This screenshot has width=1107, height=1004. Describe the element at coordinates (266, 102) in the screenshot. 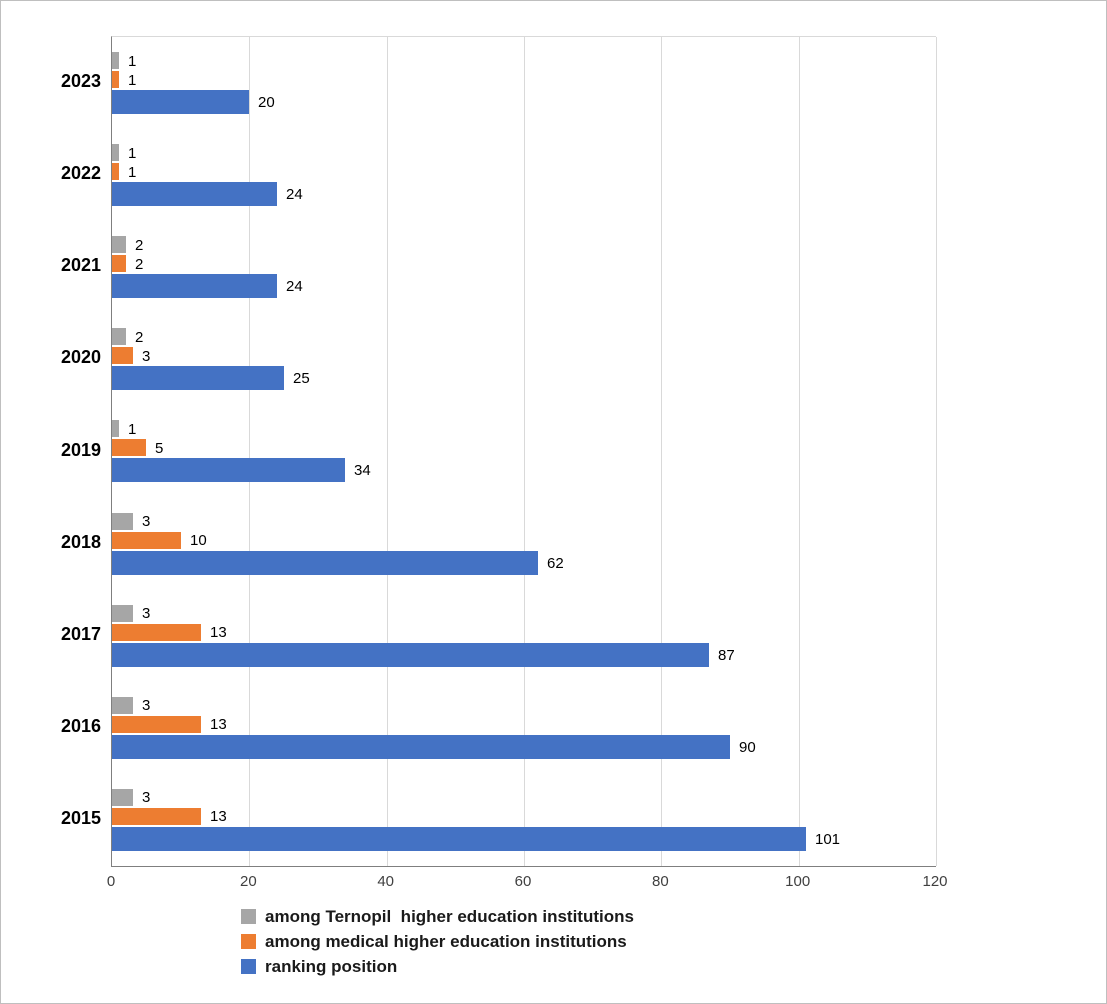

I see `bar-value-label: 20` at that location.